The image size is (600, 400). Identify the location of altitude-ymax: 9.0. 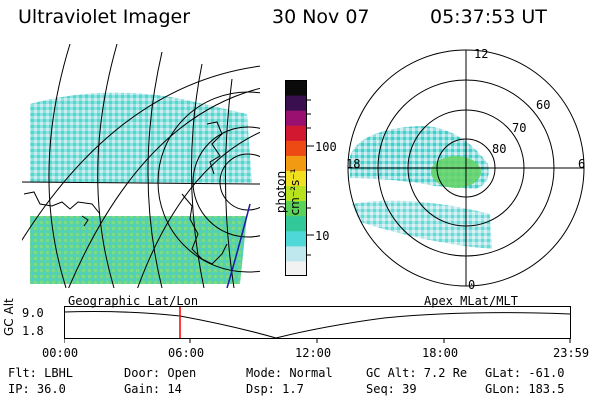
(33, 313).